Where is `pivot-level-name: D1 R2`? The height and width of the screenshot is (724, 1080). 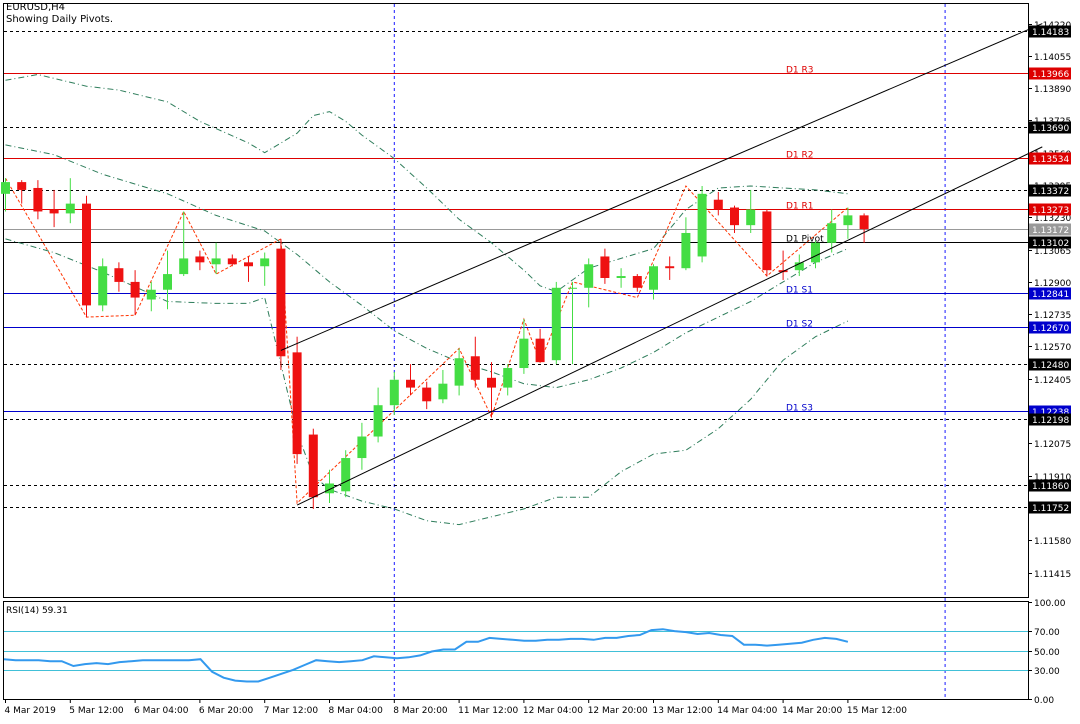
pivot-level-name: D1 R2 is located at coordinates (800, 156).